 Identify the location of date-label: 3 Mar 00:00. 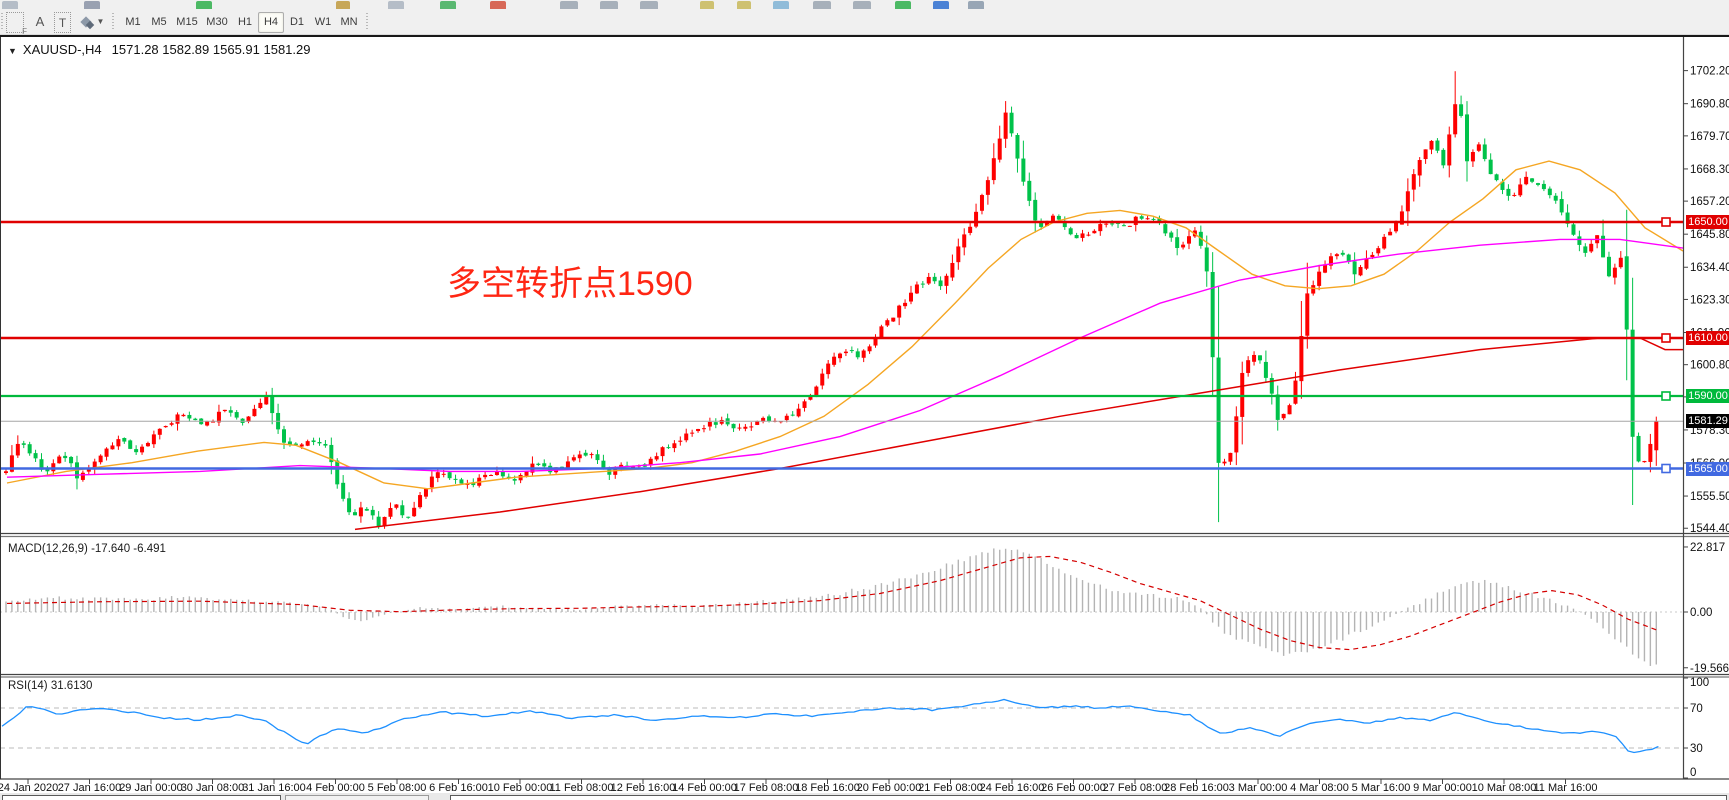
(1258, 787).